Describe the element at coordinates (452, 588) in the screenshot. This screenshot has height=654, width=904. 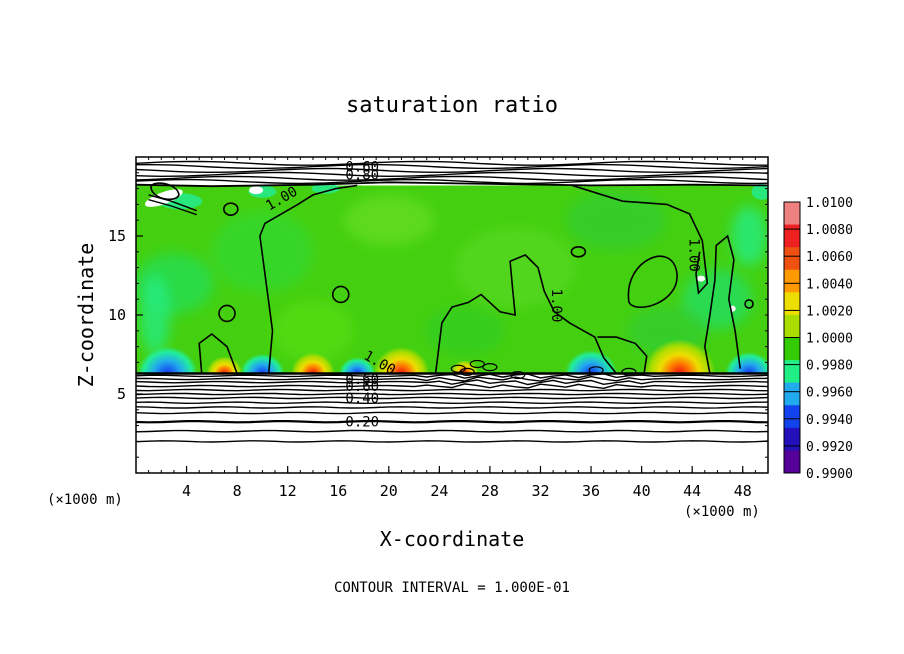
I see `contour-interval-note: CONTOUR INTERVAL = 1.000E-01` at that location.